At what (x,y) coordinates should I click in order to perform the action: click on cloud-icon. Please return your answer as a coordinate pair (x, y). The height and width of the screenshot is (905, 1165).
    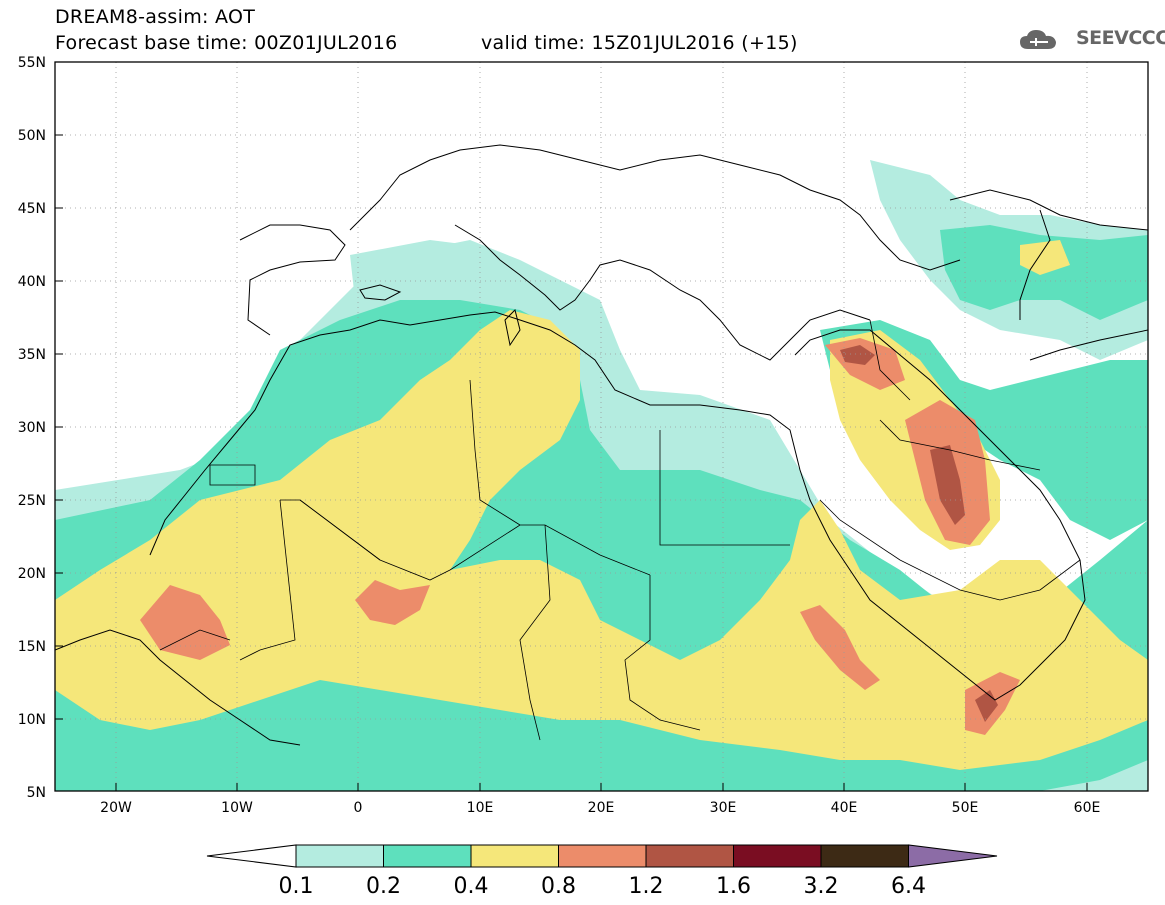
    Looking at the image, I should click on (1038, 39).